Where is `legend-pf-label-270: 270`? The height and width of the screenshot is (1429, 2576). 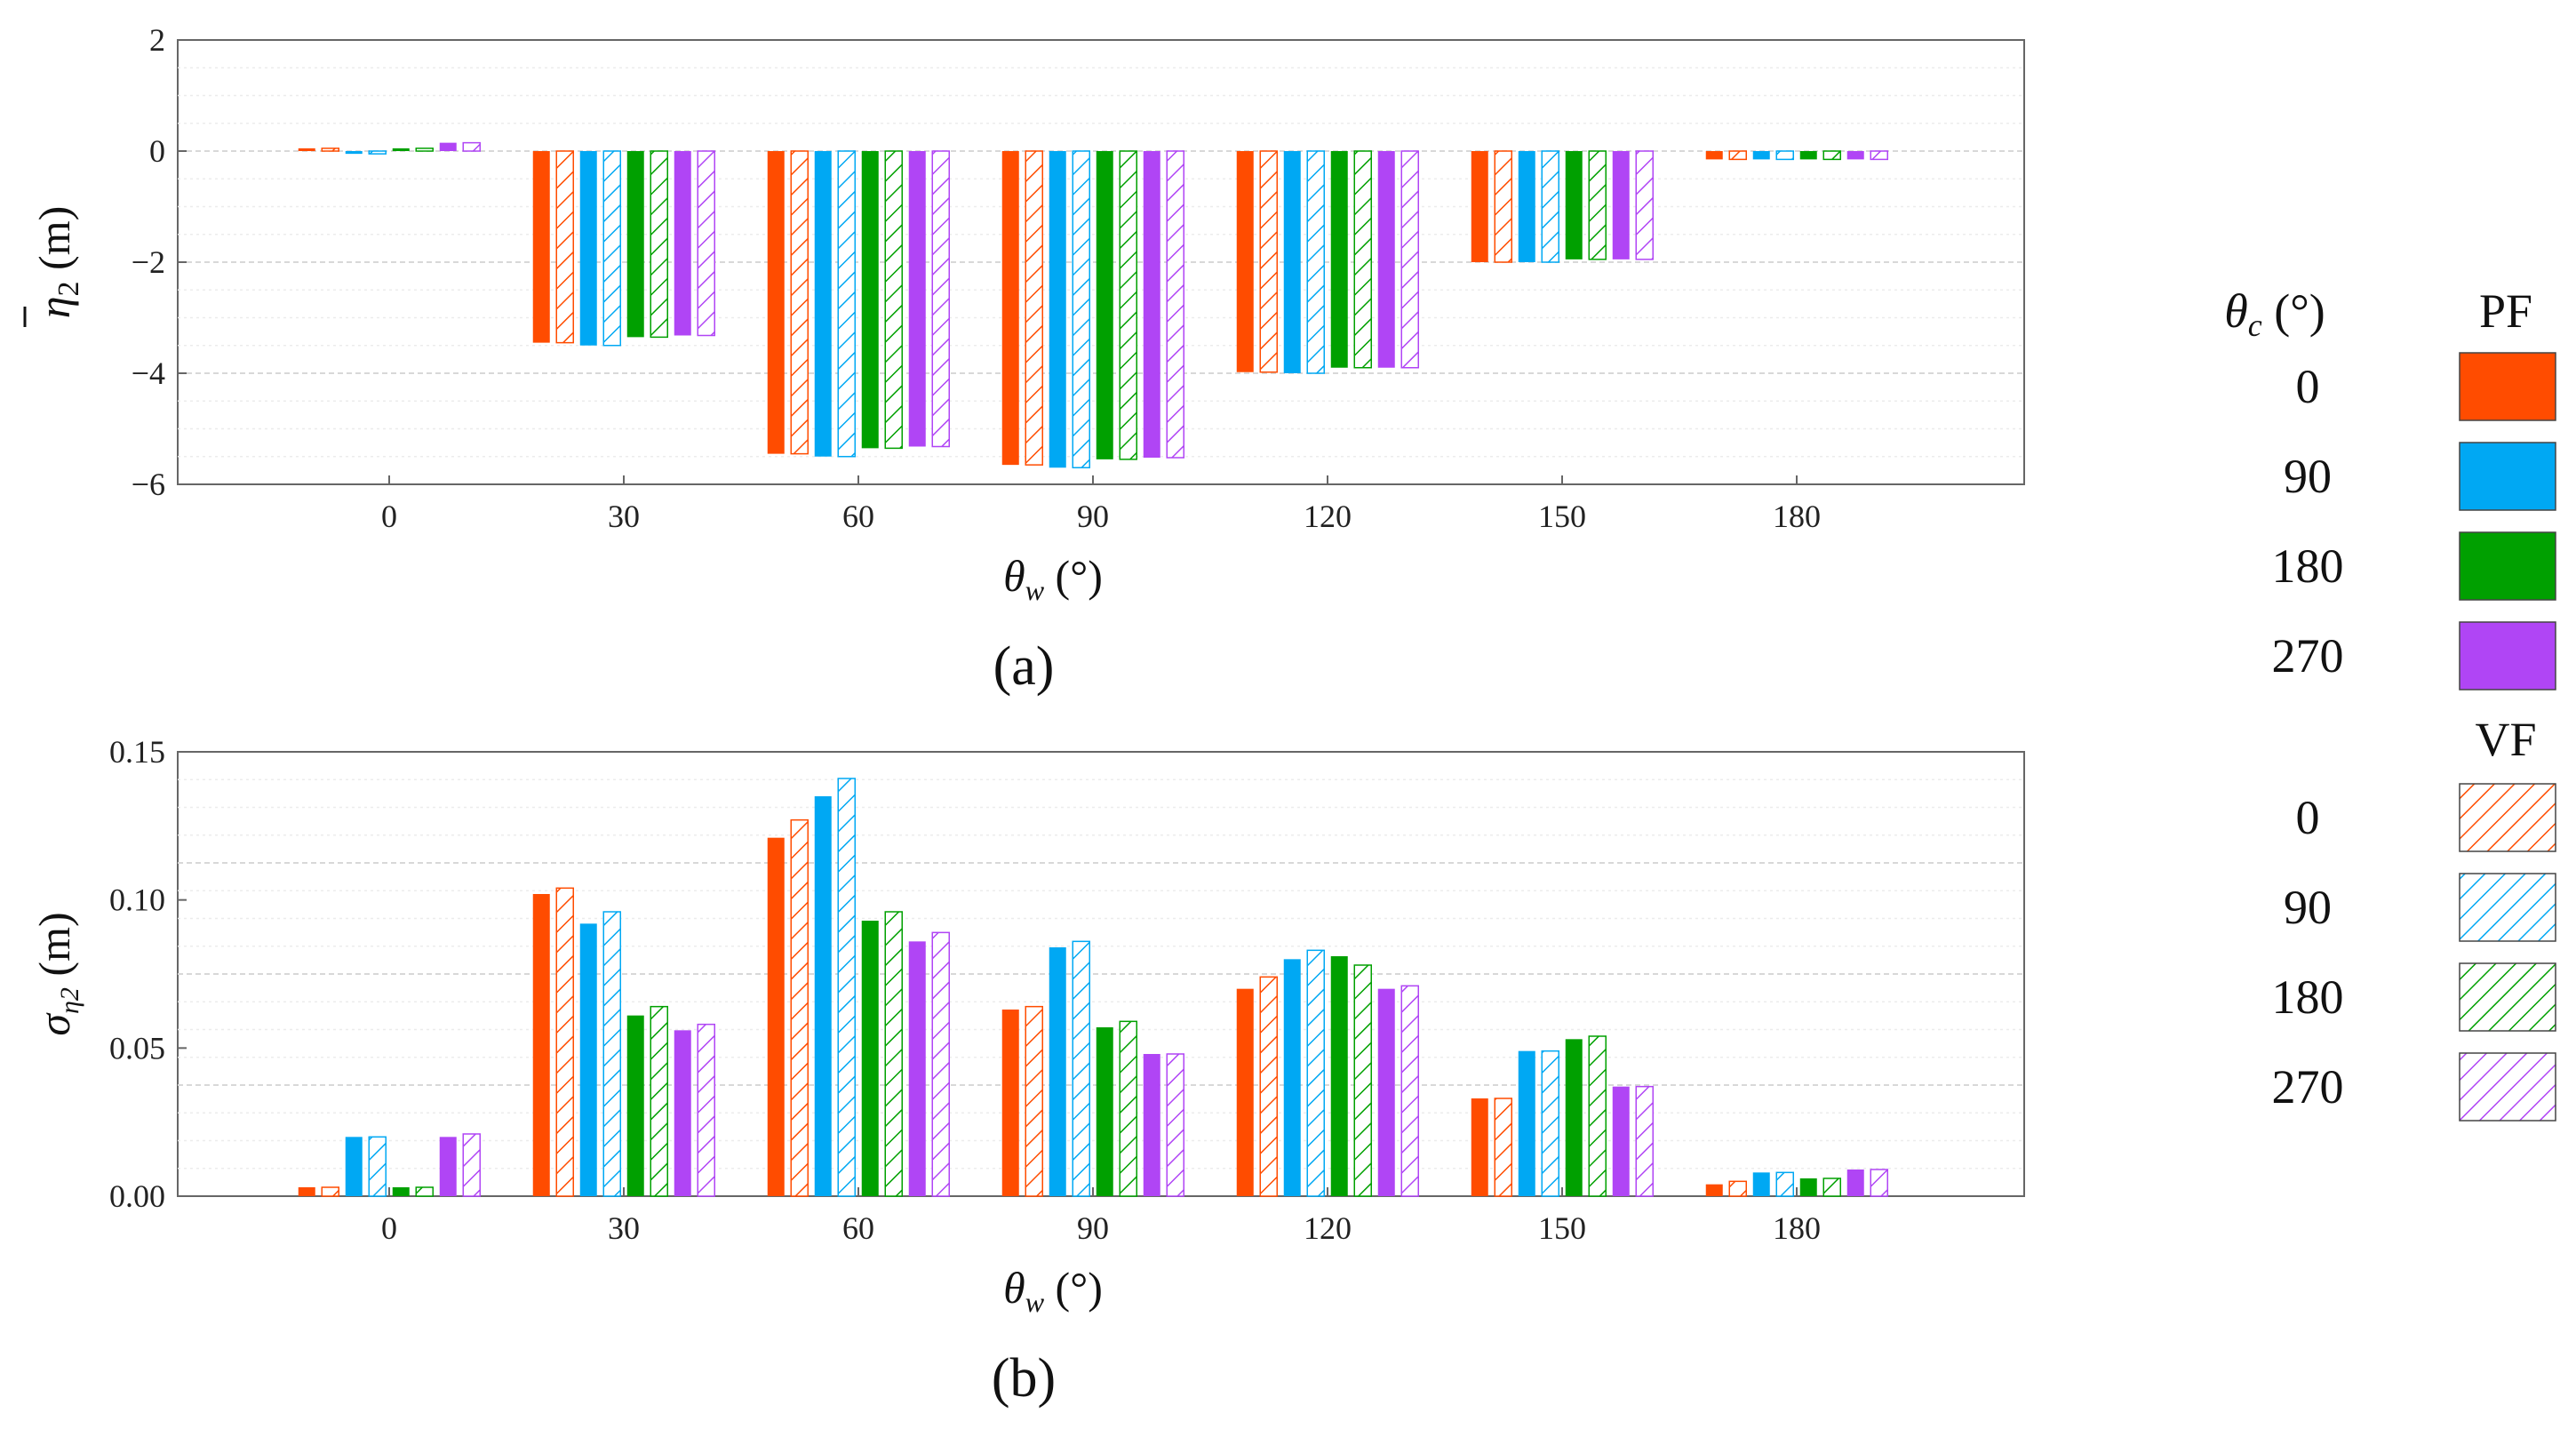
legend-pf-label-270: 270 is located at coordinates (2308, 656).